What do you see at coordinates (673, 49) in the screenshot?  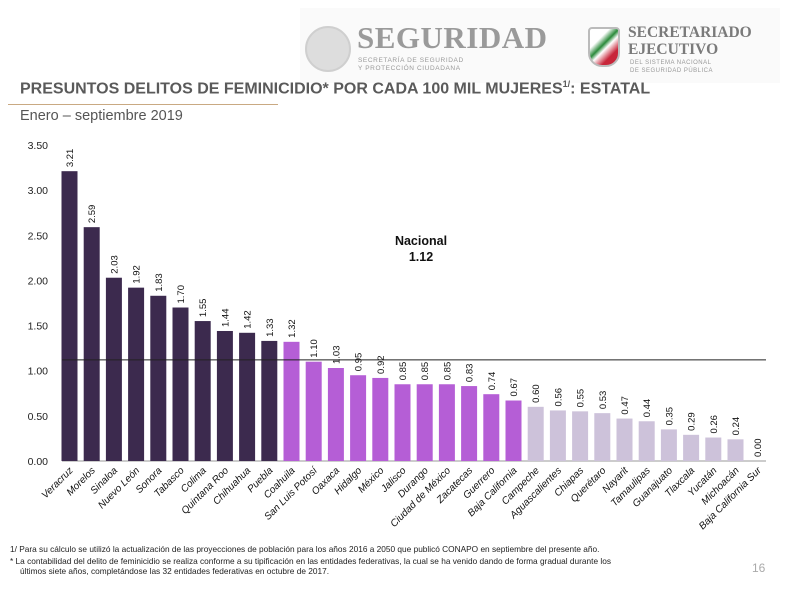 I see `secretariado-line2: EJECUTIVO` at bounding box center [673, 49].